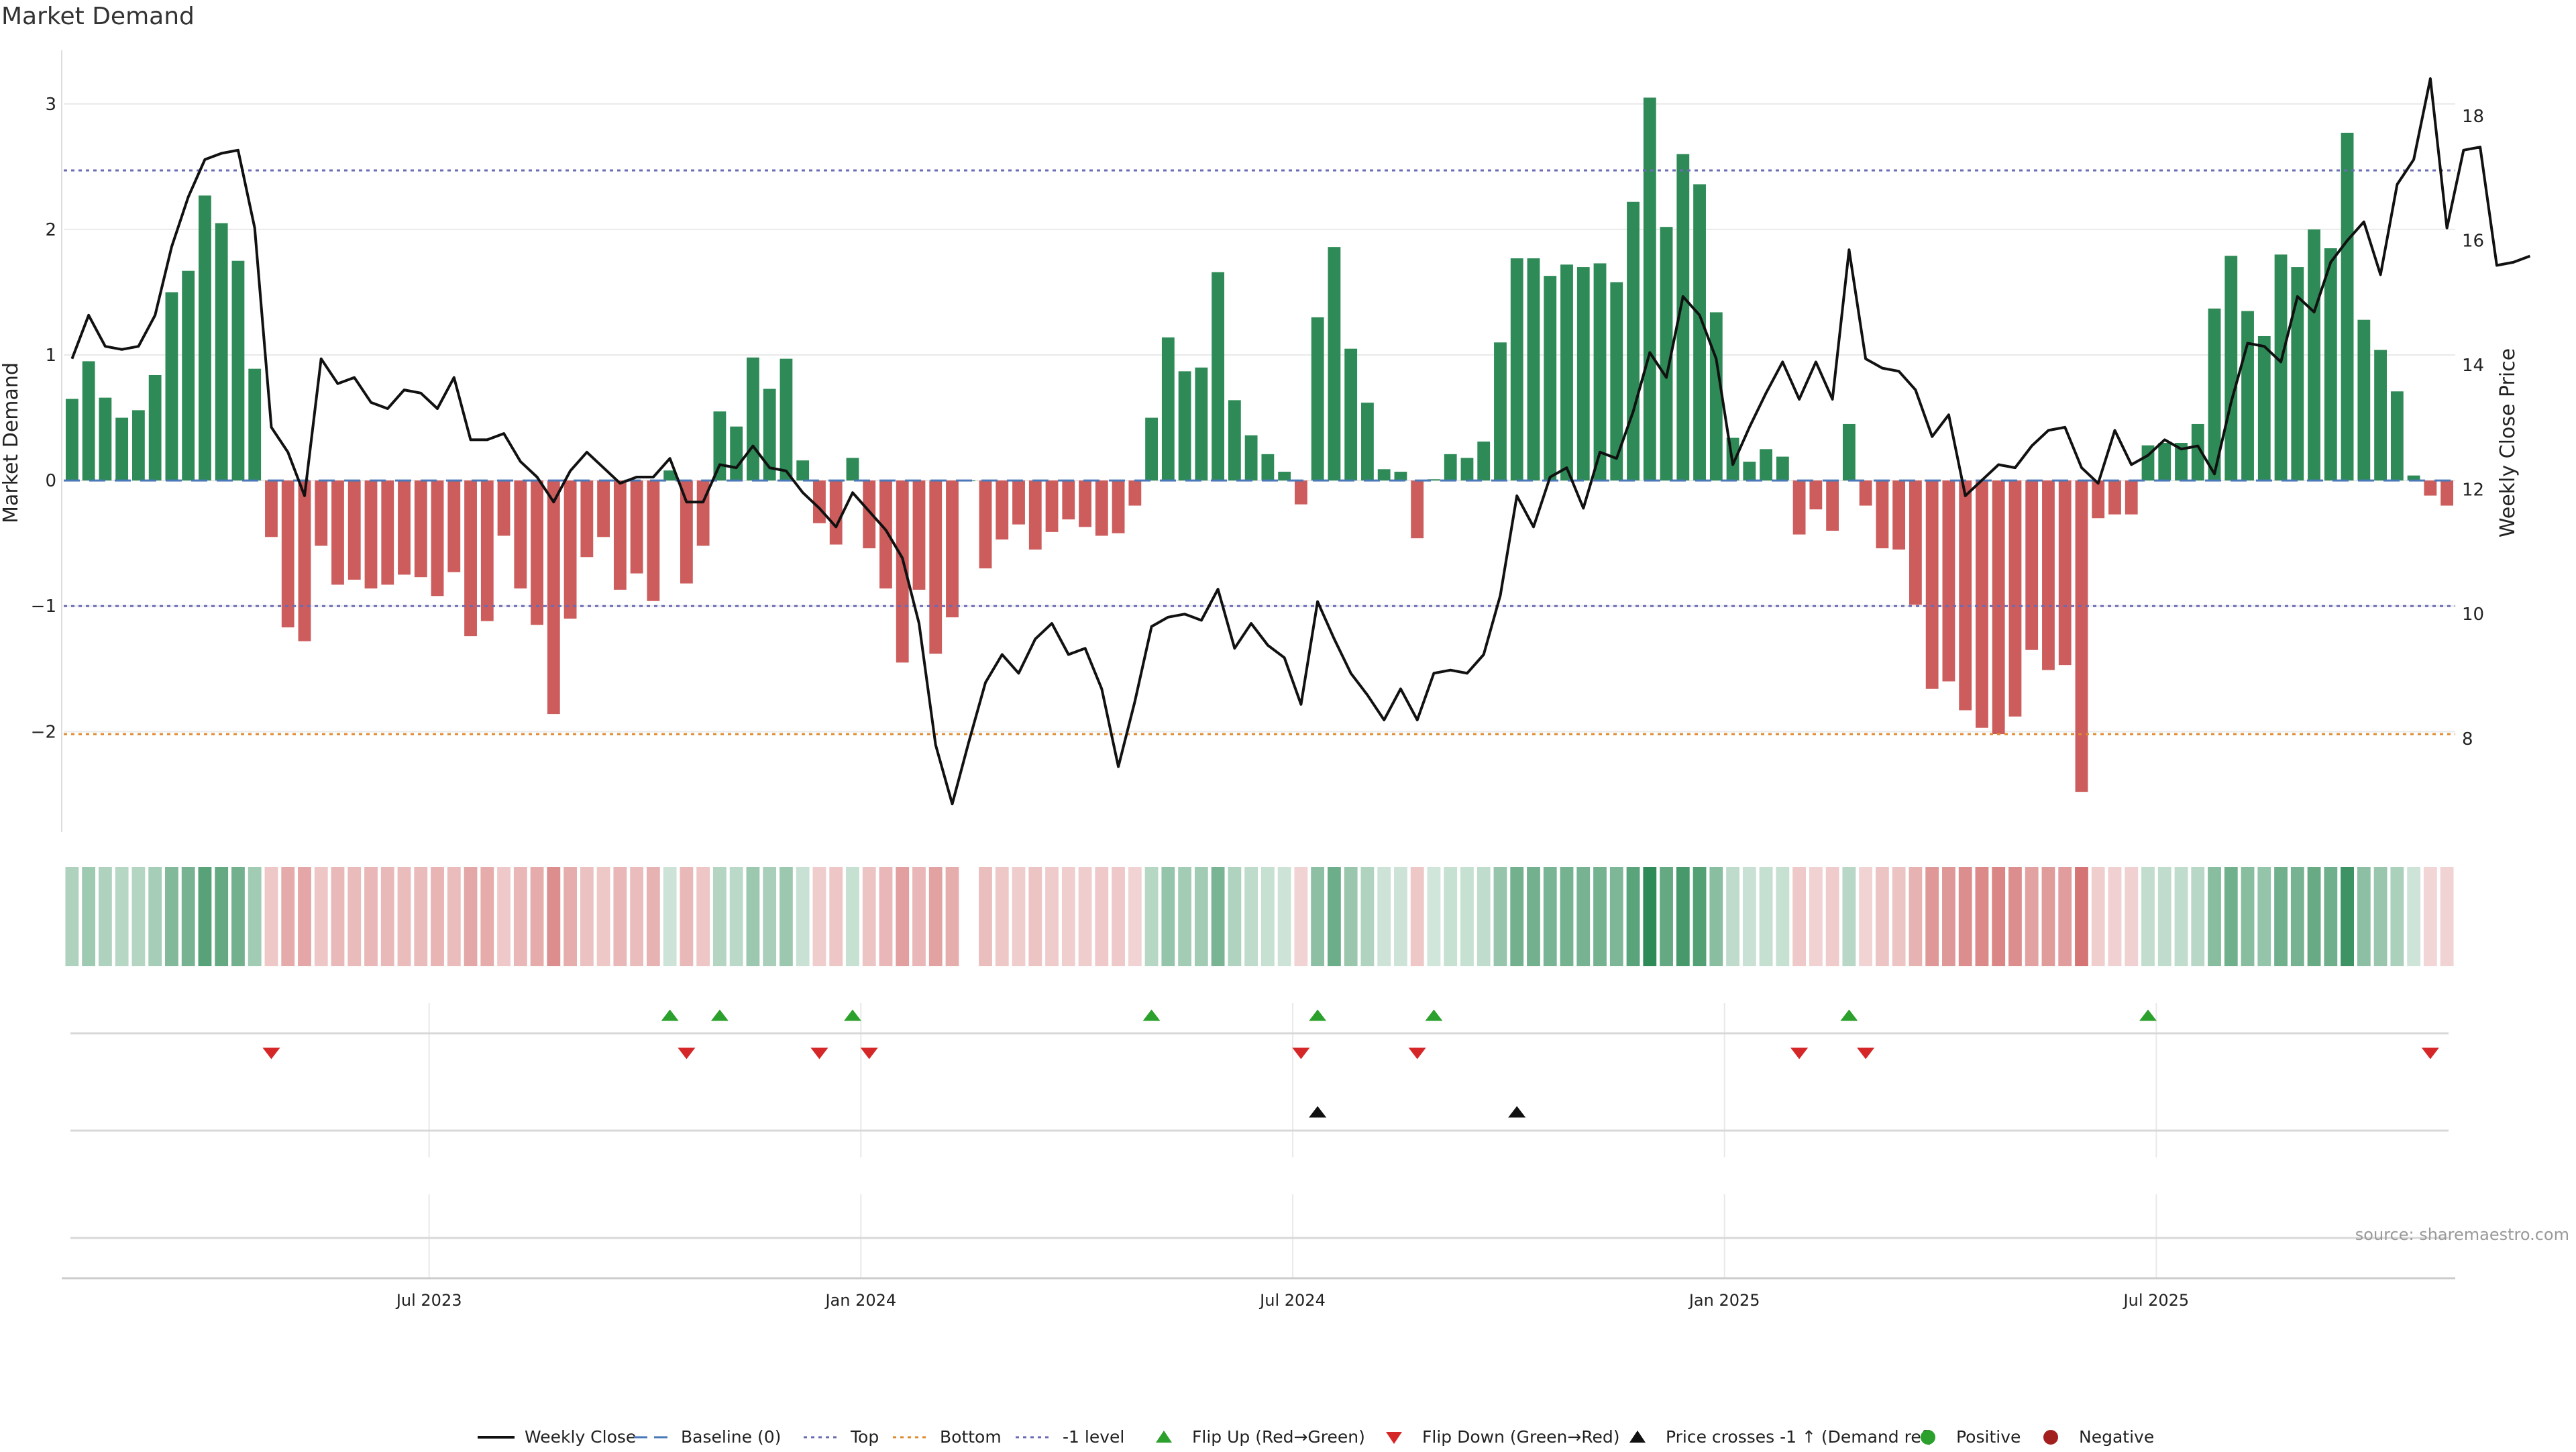  I want to click on legend-item-baseline: Baseline (0), so click(707, 1437).